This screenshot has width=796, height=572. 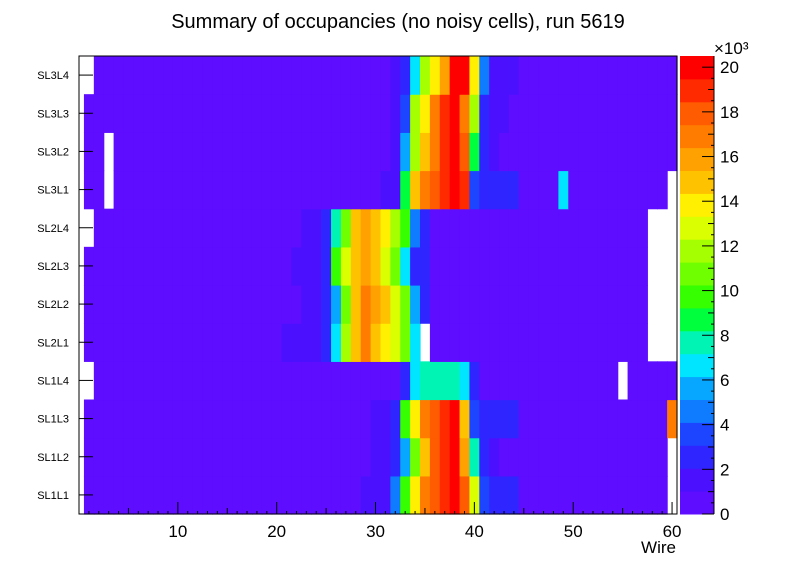 I want to click on z-tick-label: 18, so click(x=729, y=112).